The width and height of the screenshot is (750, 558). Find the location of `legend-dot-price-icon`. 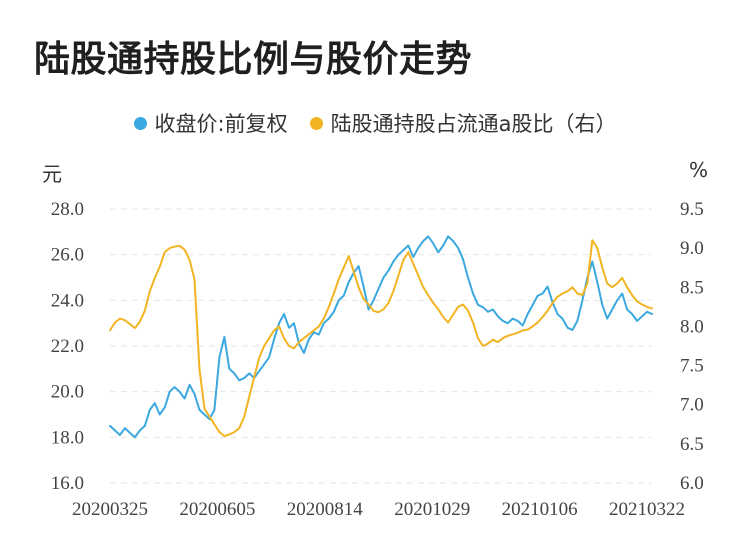

legend-dot-price-icon is located at coordinates (140, 123).